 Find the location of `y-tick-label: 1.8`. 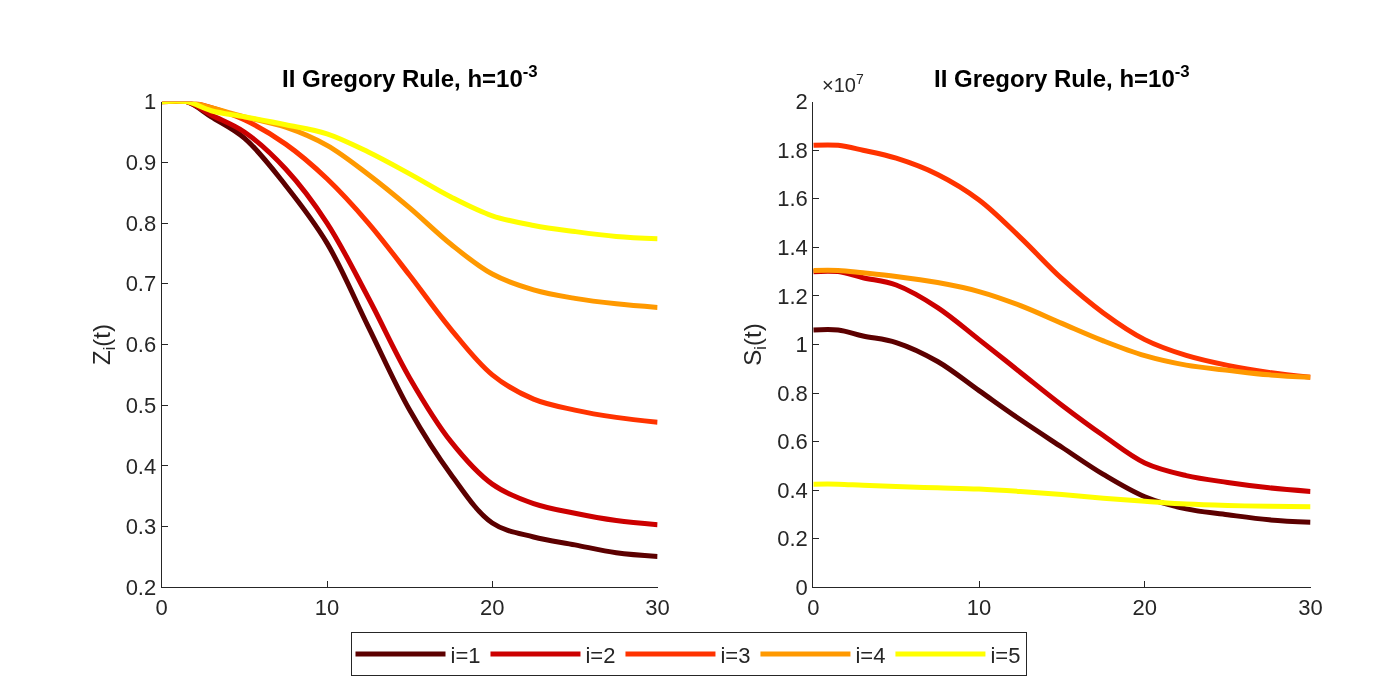

y-tick-label: 1.8 is located at coordinates (792, 150).